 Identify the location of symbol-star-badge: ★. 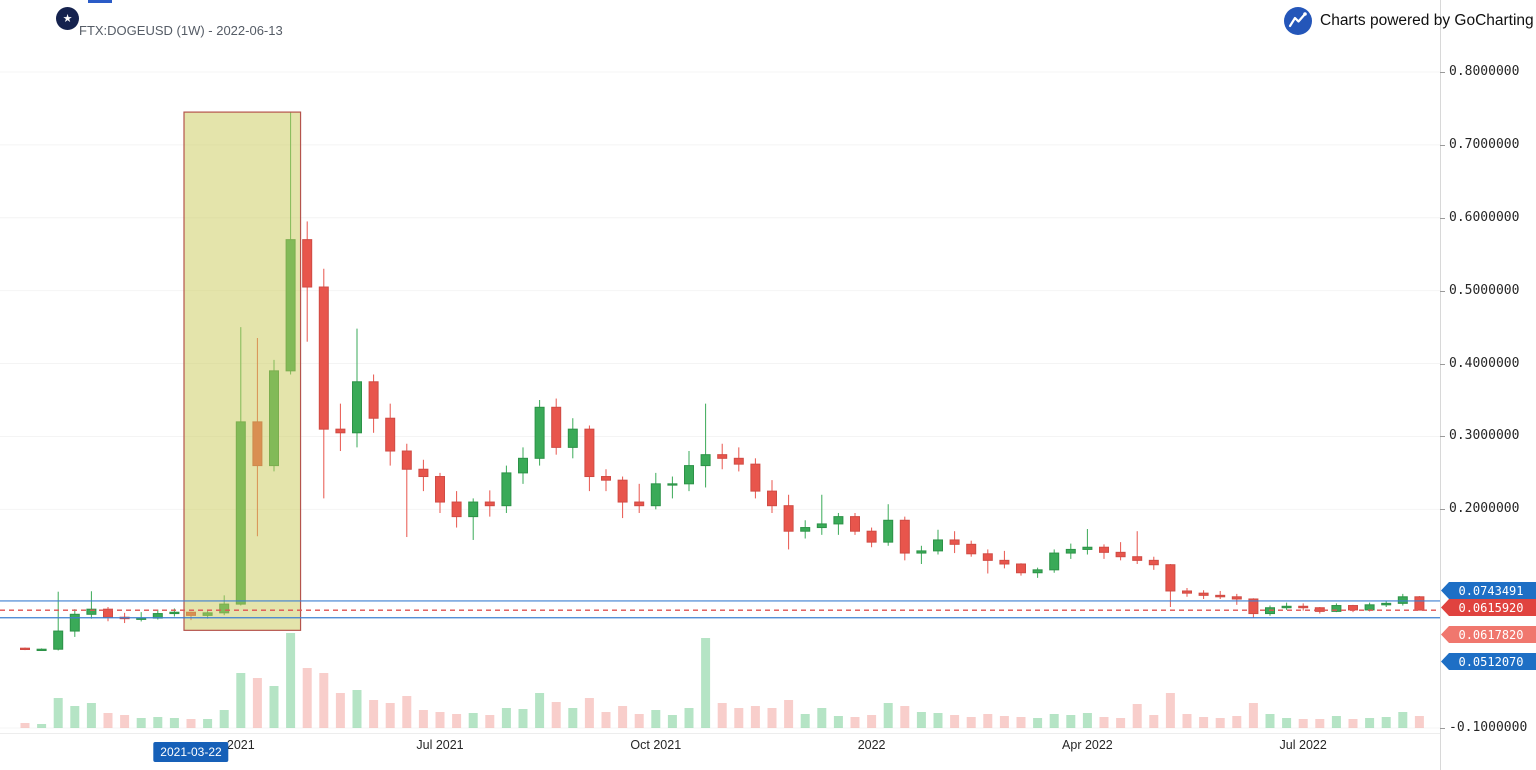
(67, 18).